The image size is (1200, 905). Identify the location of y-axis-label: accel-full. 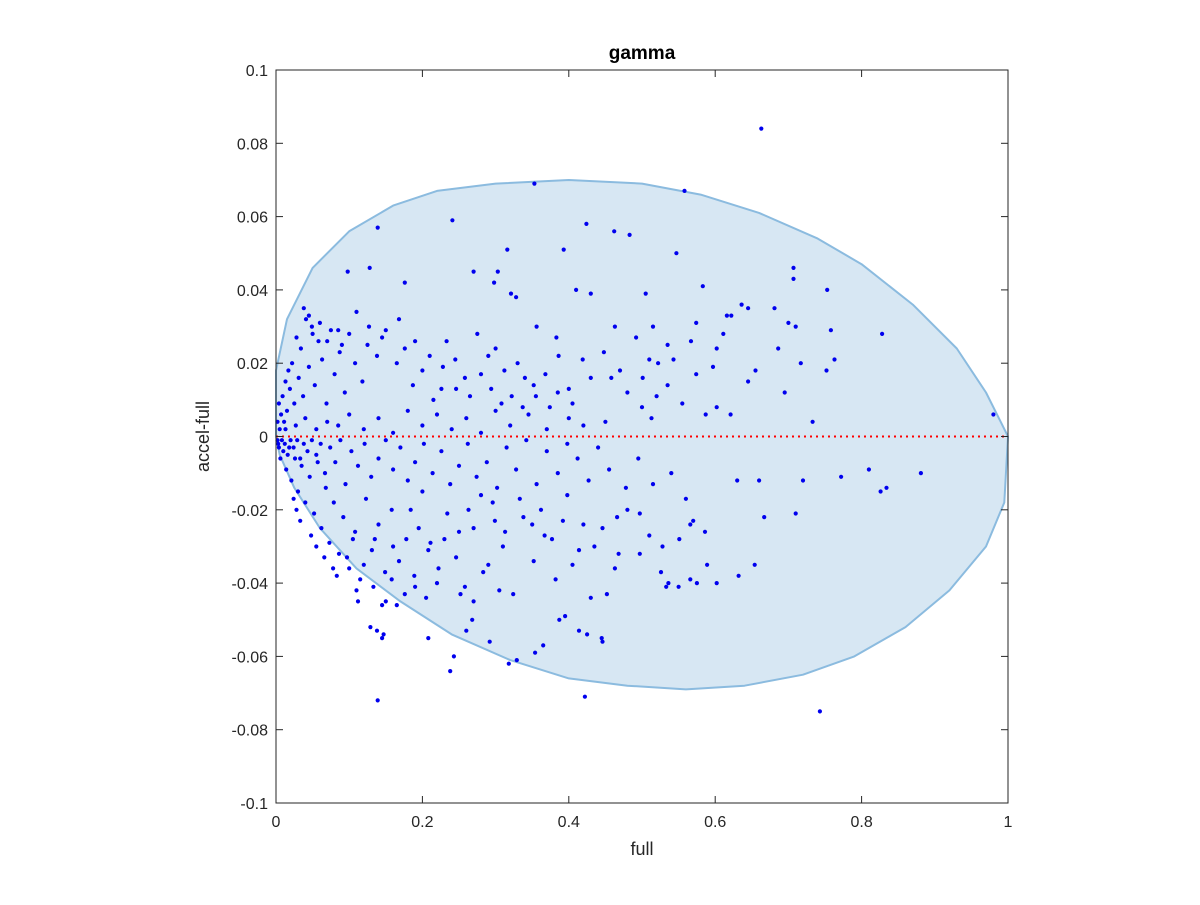
(203, 436).